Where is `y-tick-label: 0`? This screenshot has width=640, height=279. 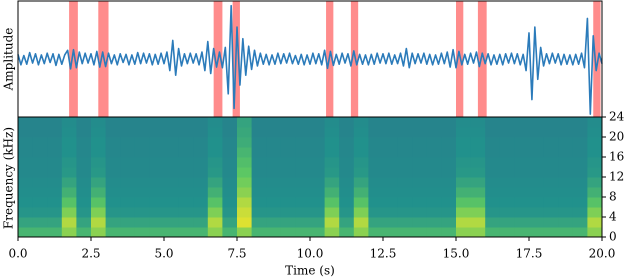 y-tick-label: 0 is located at coordinates (613, 237).